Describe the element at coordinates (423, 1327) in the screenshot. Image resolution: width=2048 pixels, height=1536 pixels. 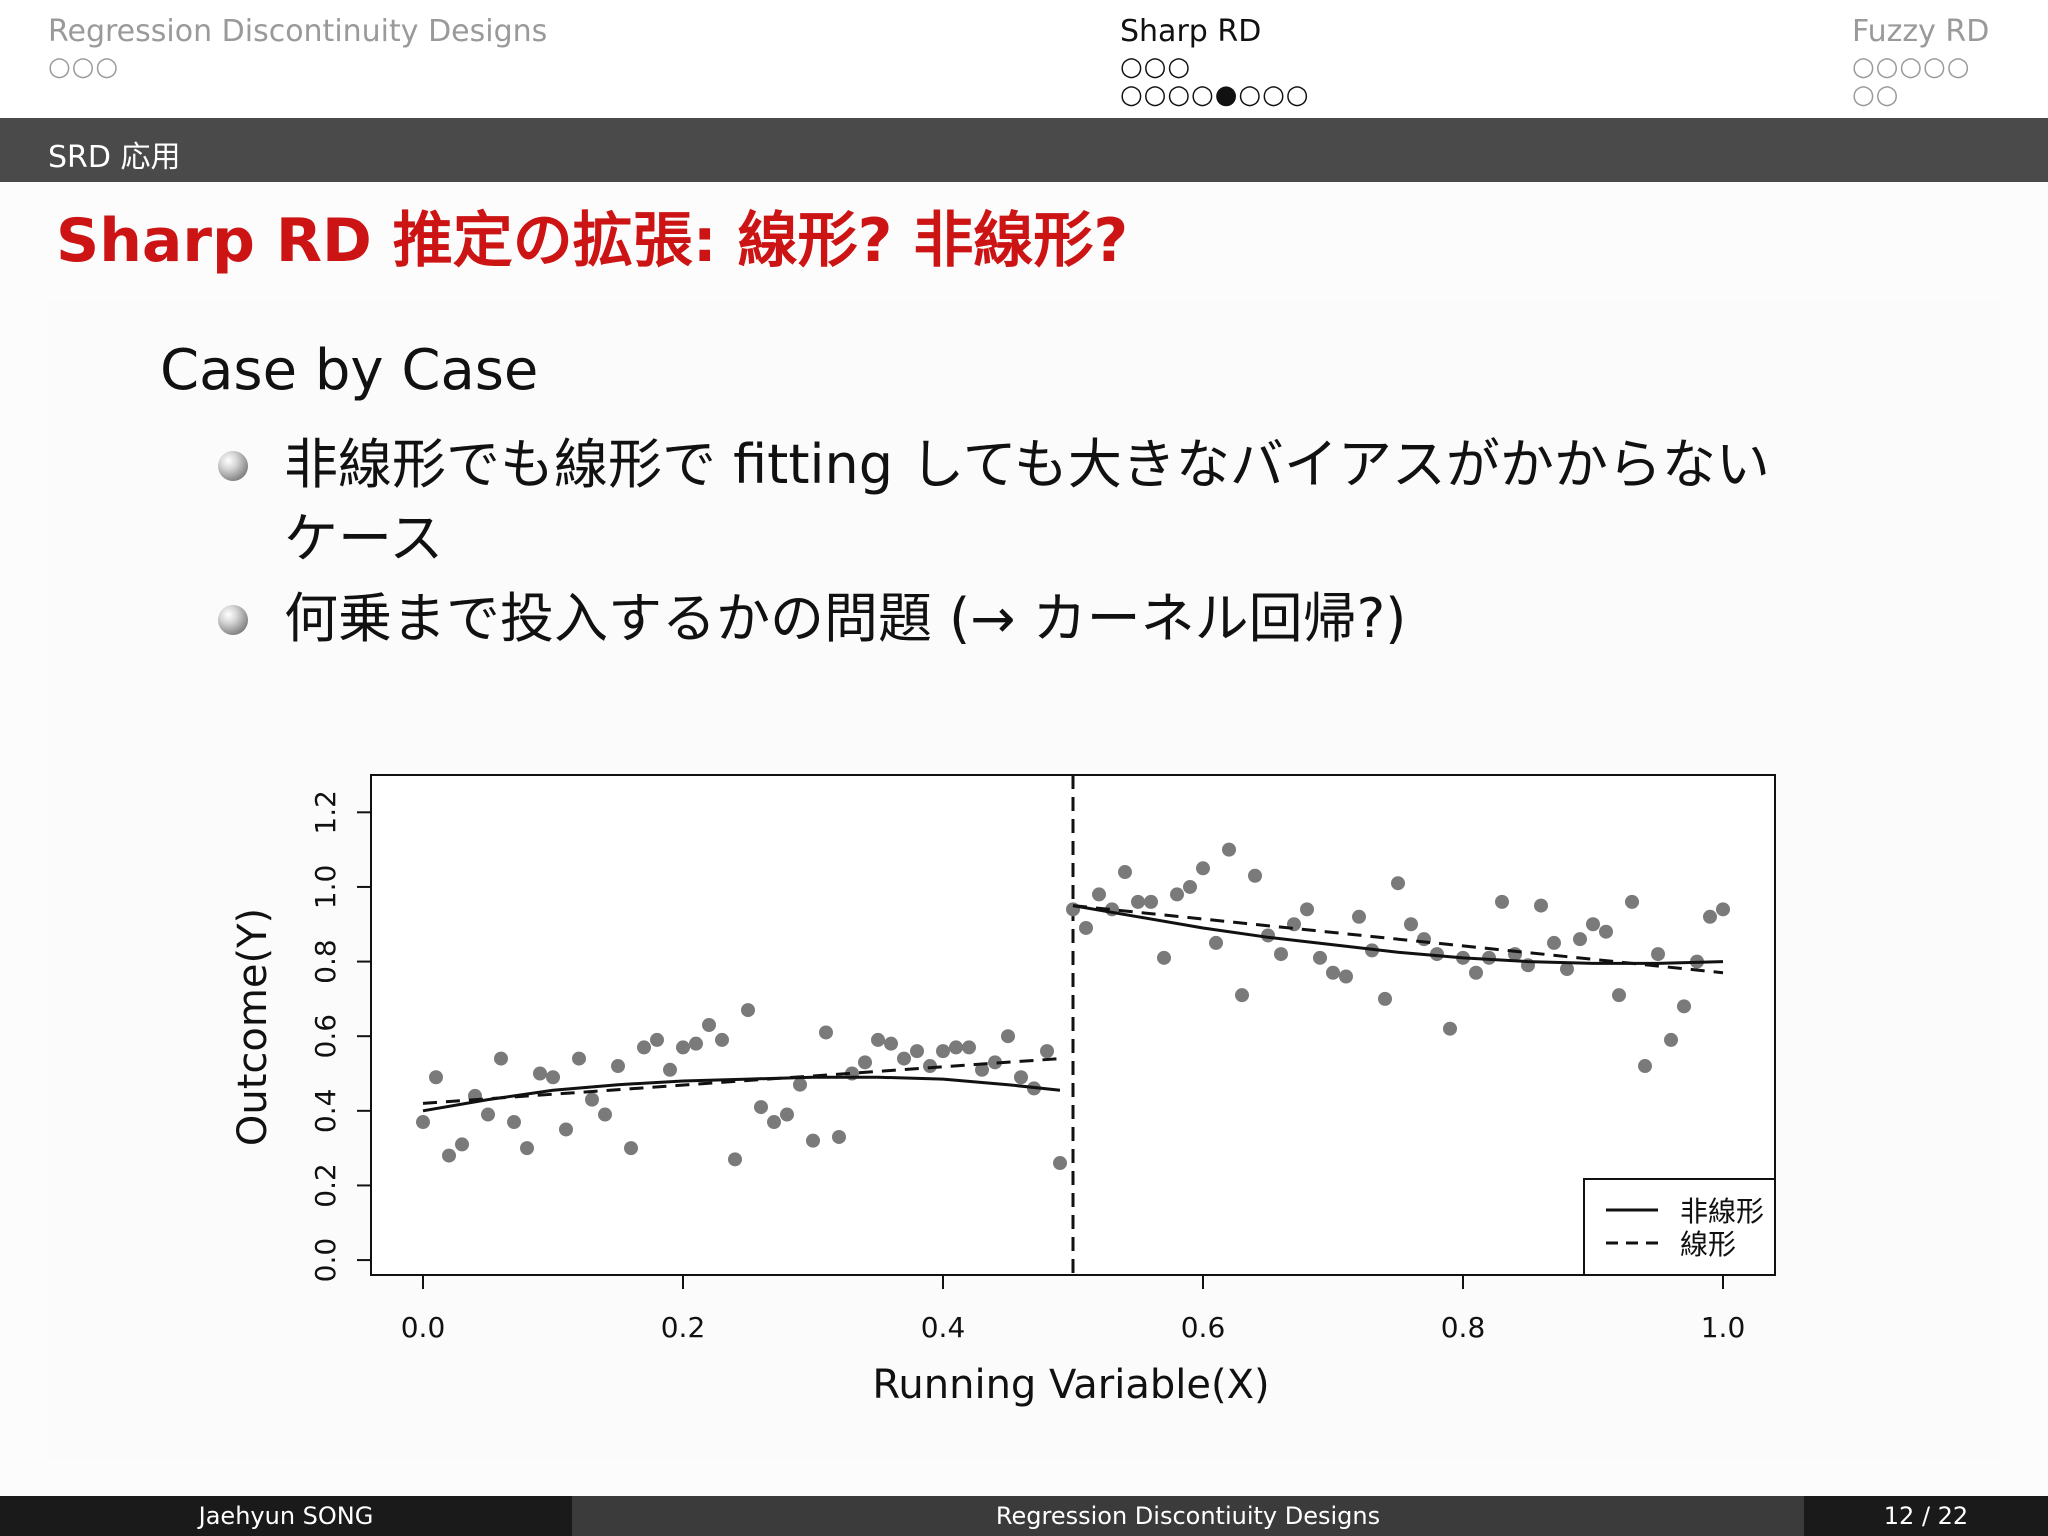
I see `x-tick-label: 0.0` at that location.